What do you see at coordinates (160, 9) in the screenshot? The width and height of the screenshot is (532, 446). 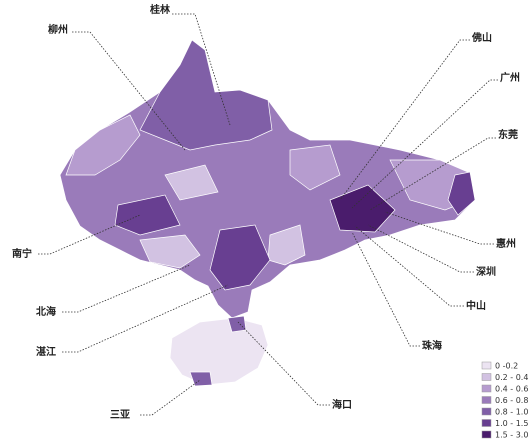 I see `city-label: 桂林` at bounding box center [160, 9].